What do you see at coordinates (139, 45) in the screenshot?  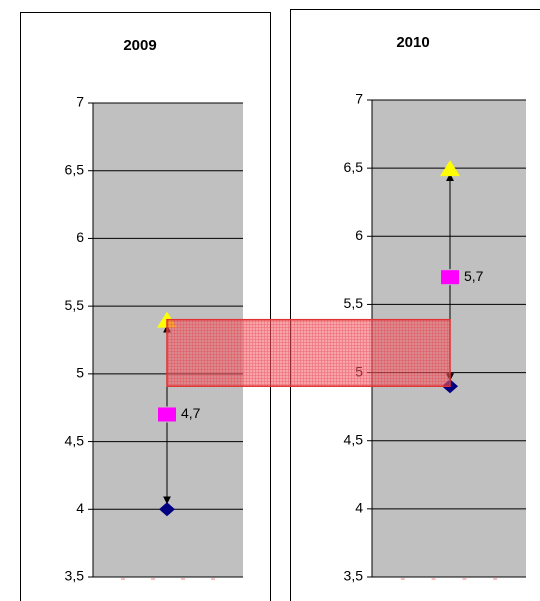 I see `chart-title: 2009` at bounding box center [139, 45].